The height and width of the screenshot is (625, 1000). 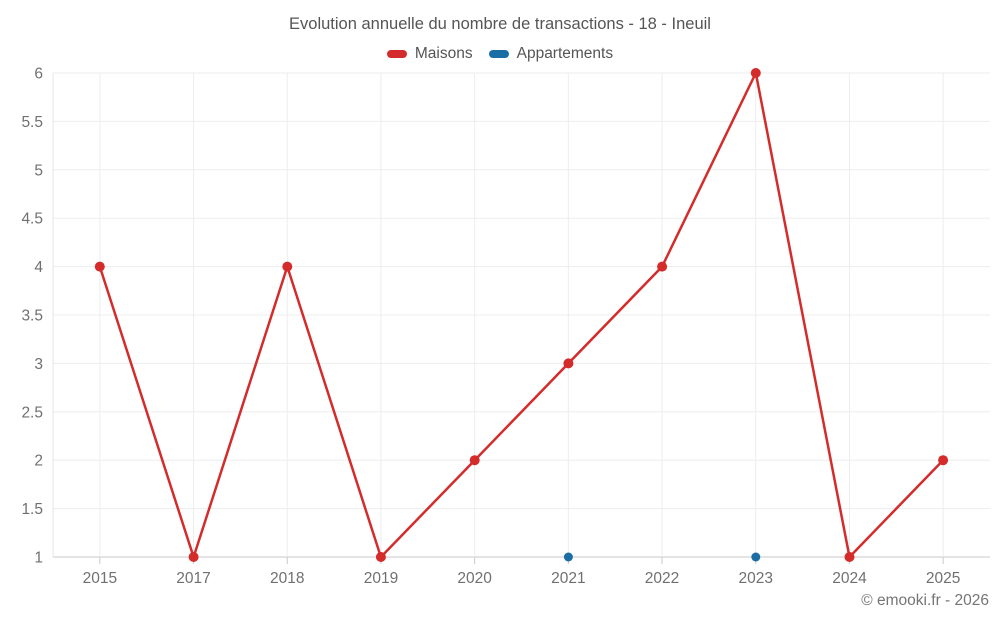 What do you see at coordinates (925, 600) in the screenshot?
I see `copyright-text: © emooki.fr - 2026` at bounding box center [925, 600].